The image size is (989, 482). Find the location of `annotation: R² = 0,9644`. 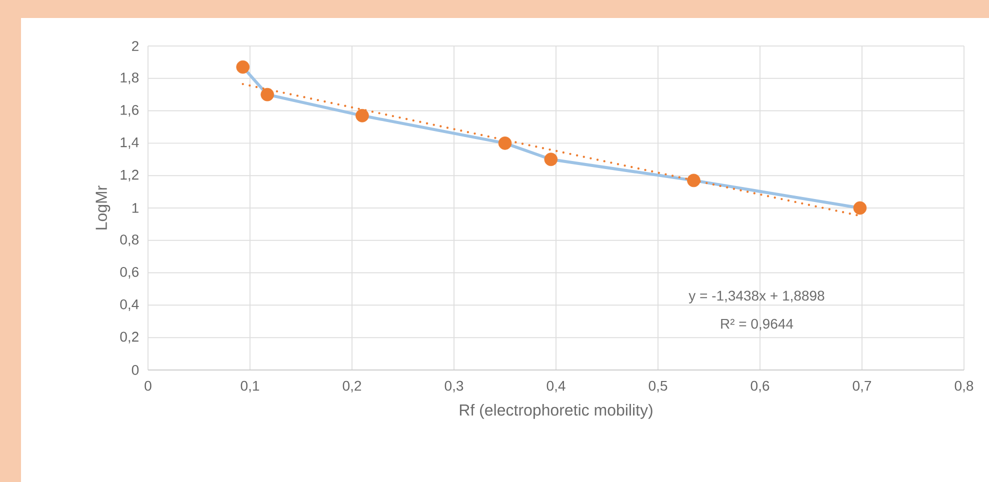

annotation: R² = 0,9644 is located at coordinates (757, 324).